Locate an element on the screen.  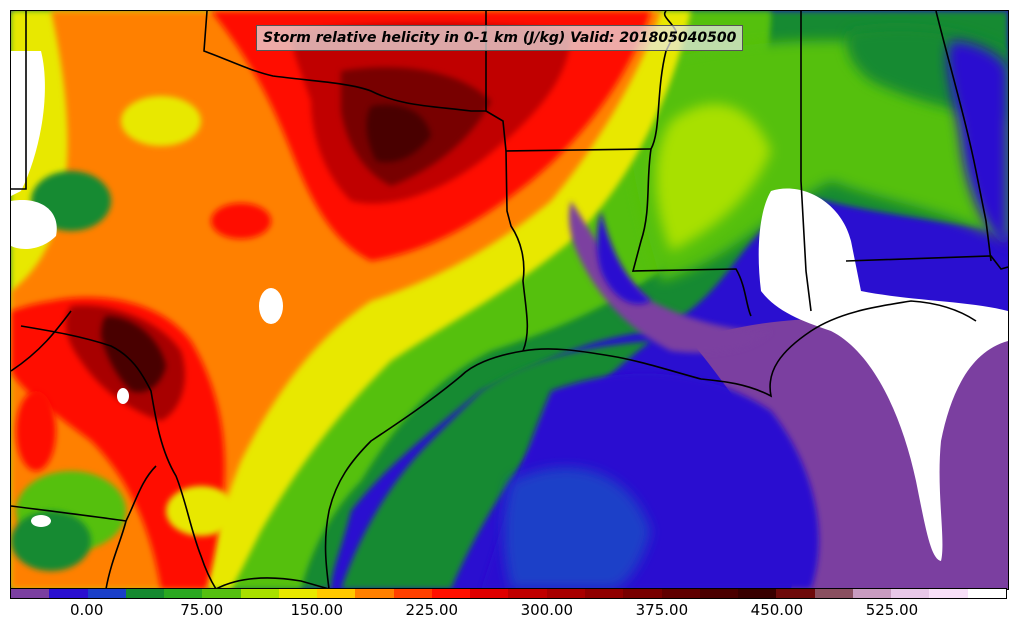
colorbar-tick-label: 0.00 is located at coordinates (86, 610).